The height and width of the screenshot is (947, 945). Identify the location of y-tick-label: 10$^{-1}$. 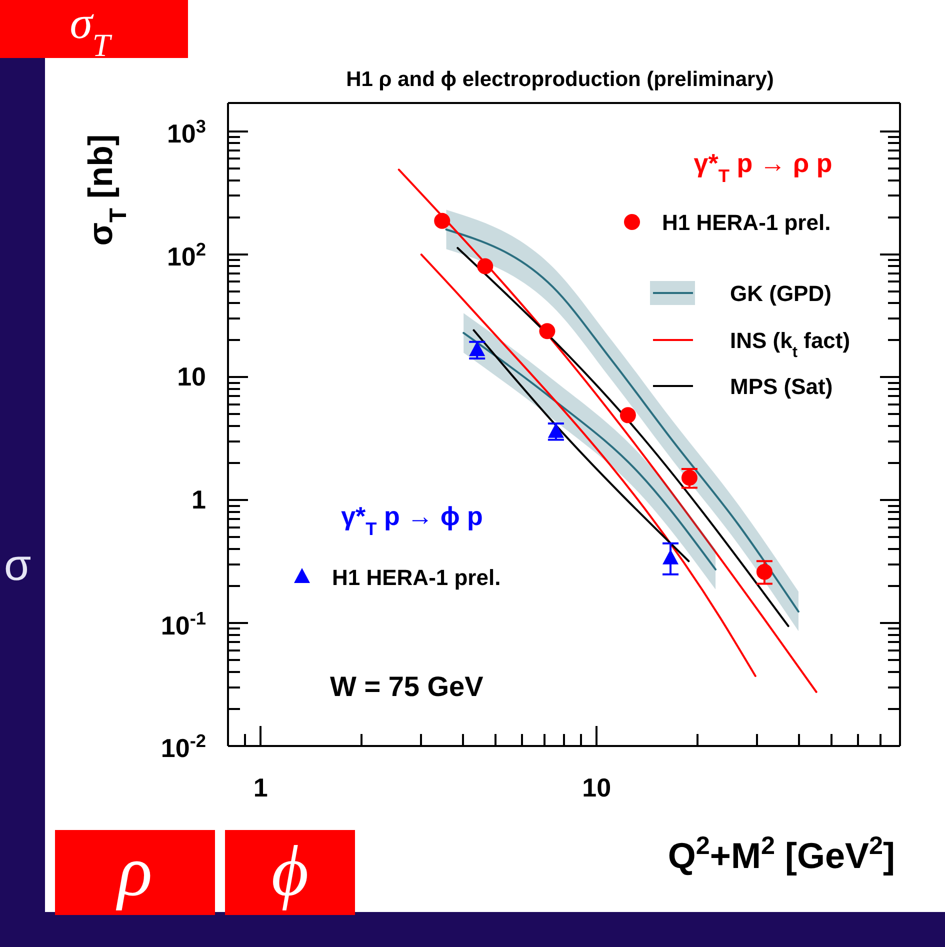
(183, 624).